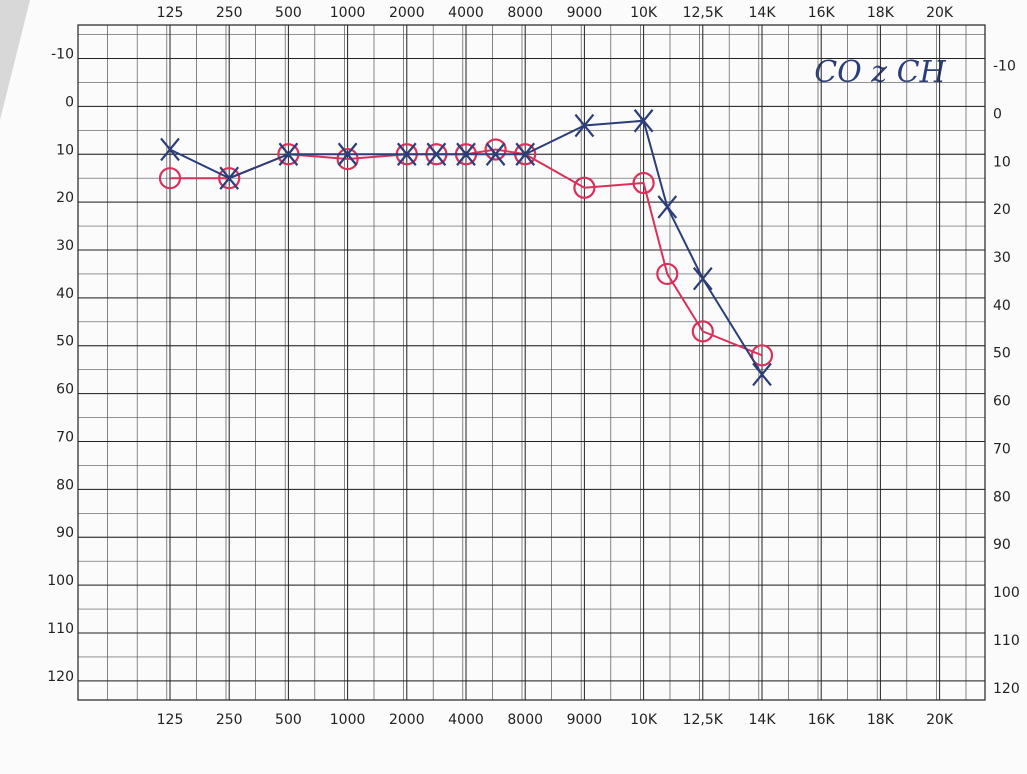 The height and width of the screenshot is (774, 1027). Describe the element at coordinates (1006, 689) in the screenshot. I see `y-tick-label-right: 120` at that location.